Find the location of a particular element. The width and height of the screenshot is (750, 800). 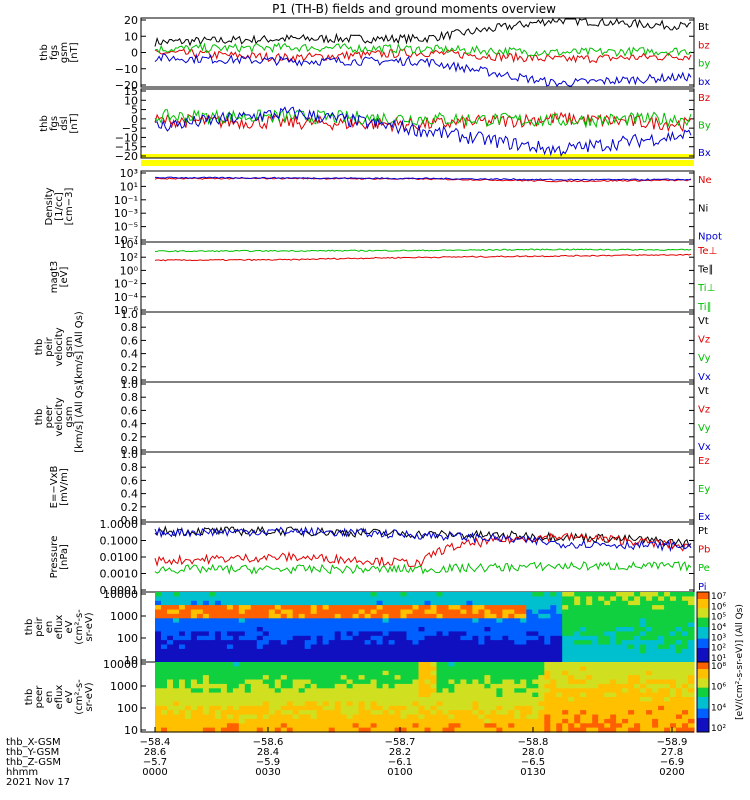

legend-entry: Ez is located at coordinates (704, 461).